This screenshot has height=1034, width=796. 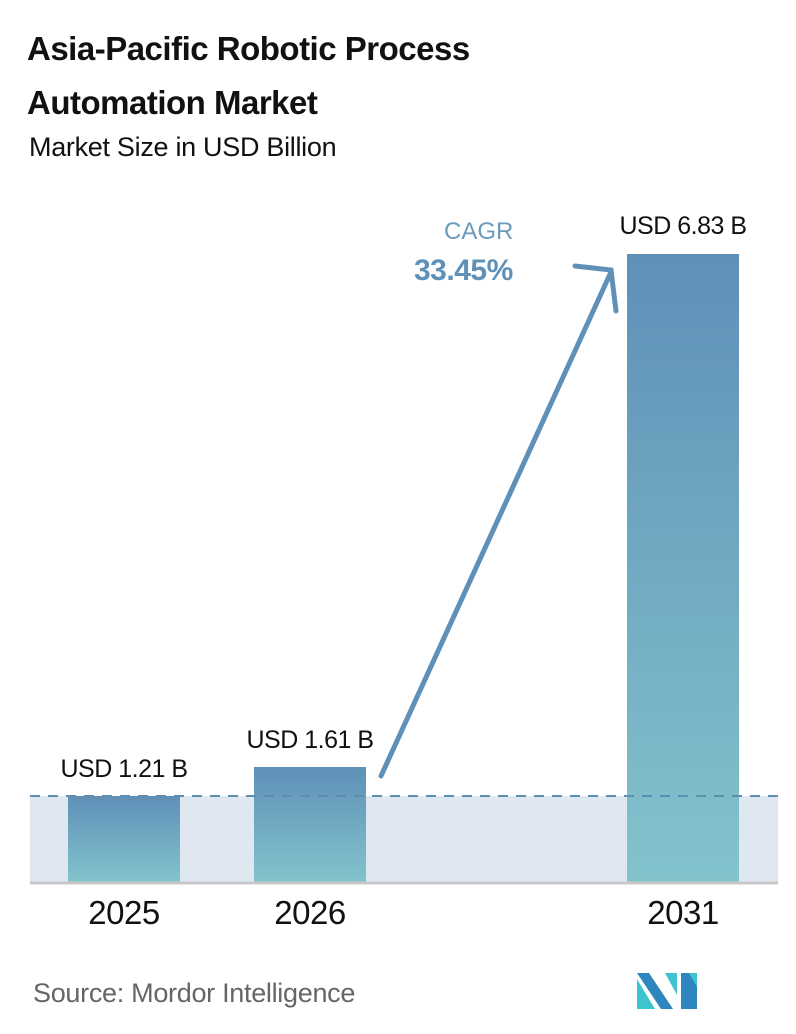 I want to click on source-text: Source: Mordor Intelligence, so click(x=194, y=993).